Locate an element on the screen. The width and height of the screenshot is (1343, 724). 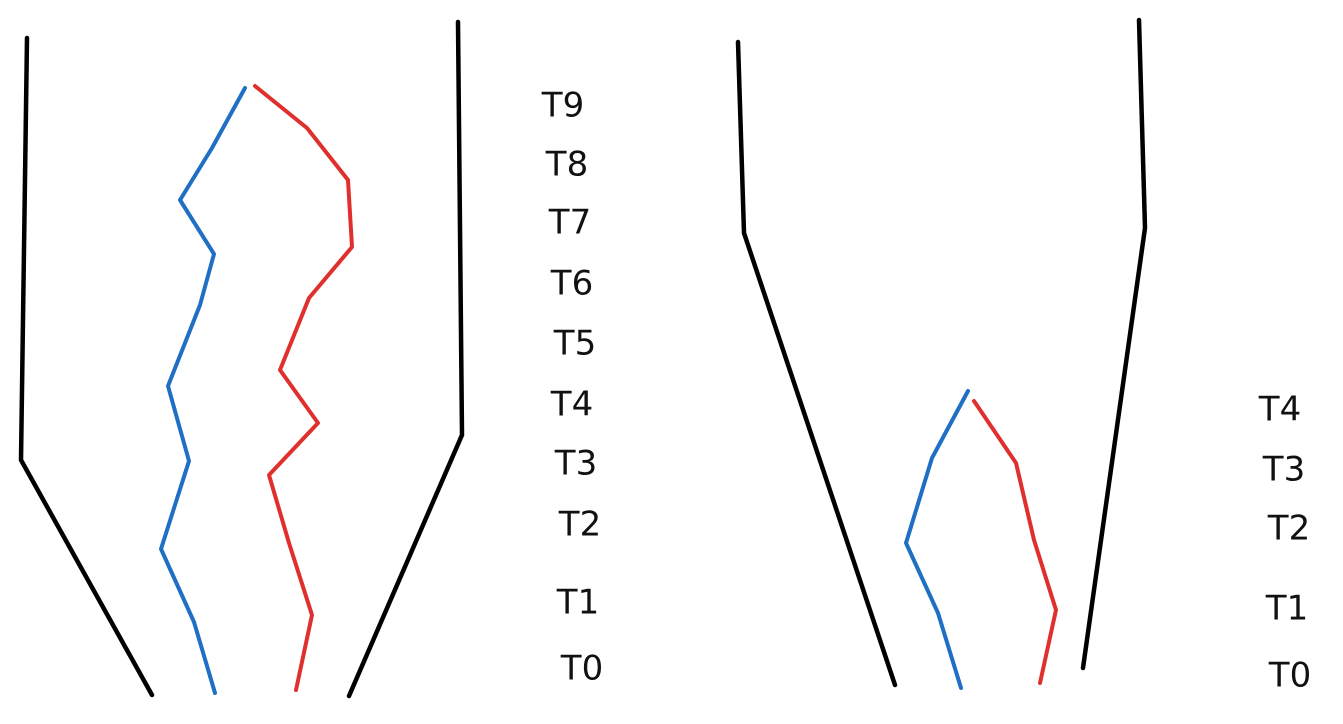
left-panel-red-path is located at coordinates (303, 388).